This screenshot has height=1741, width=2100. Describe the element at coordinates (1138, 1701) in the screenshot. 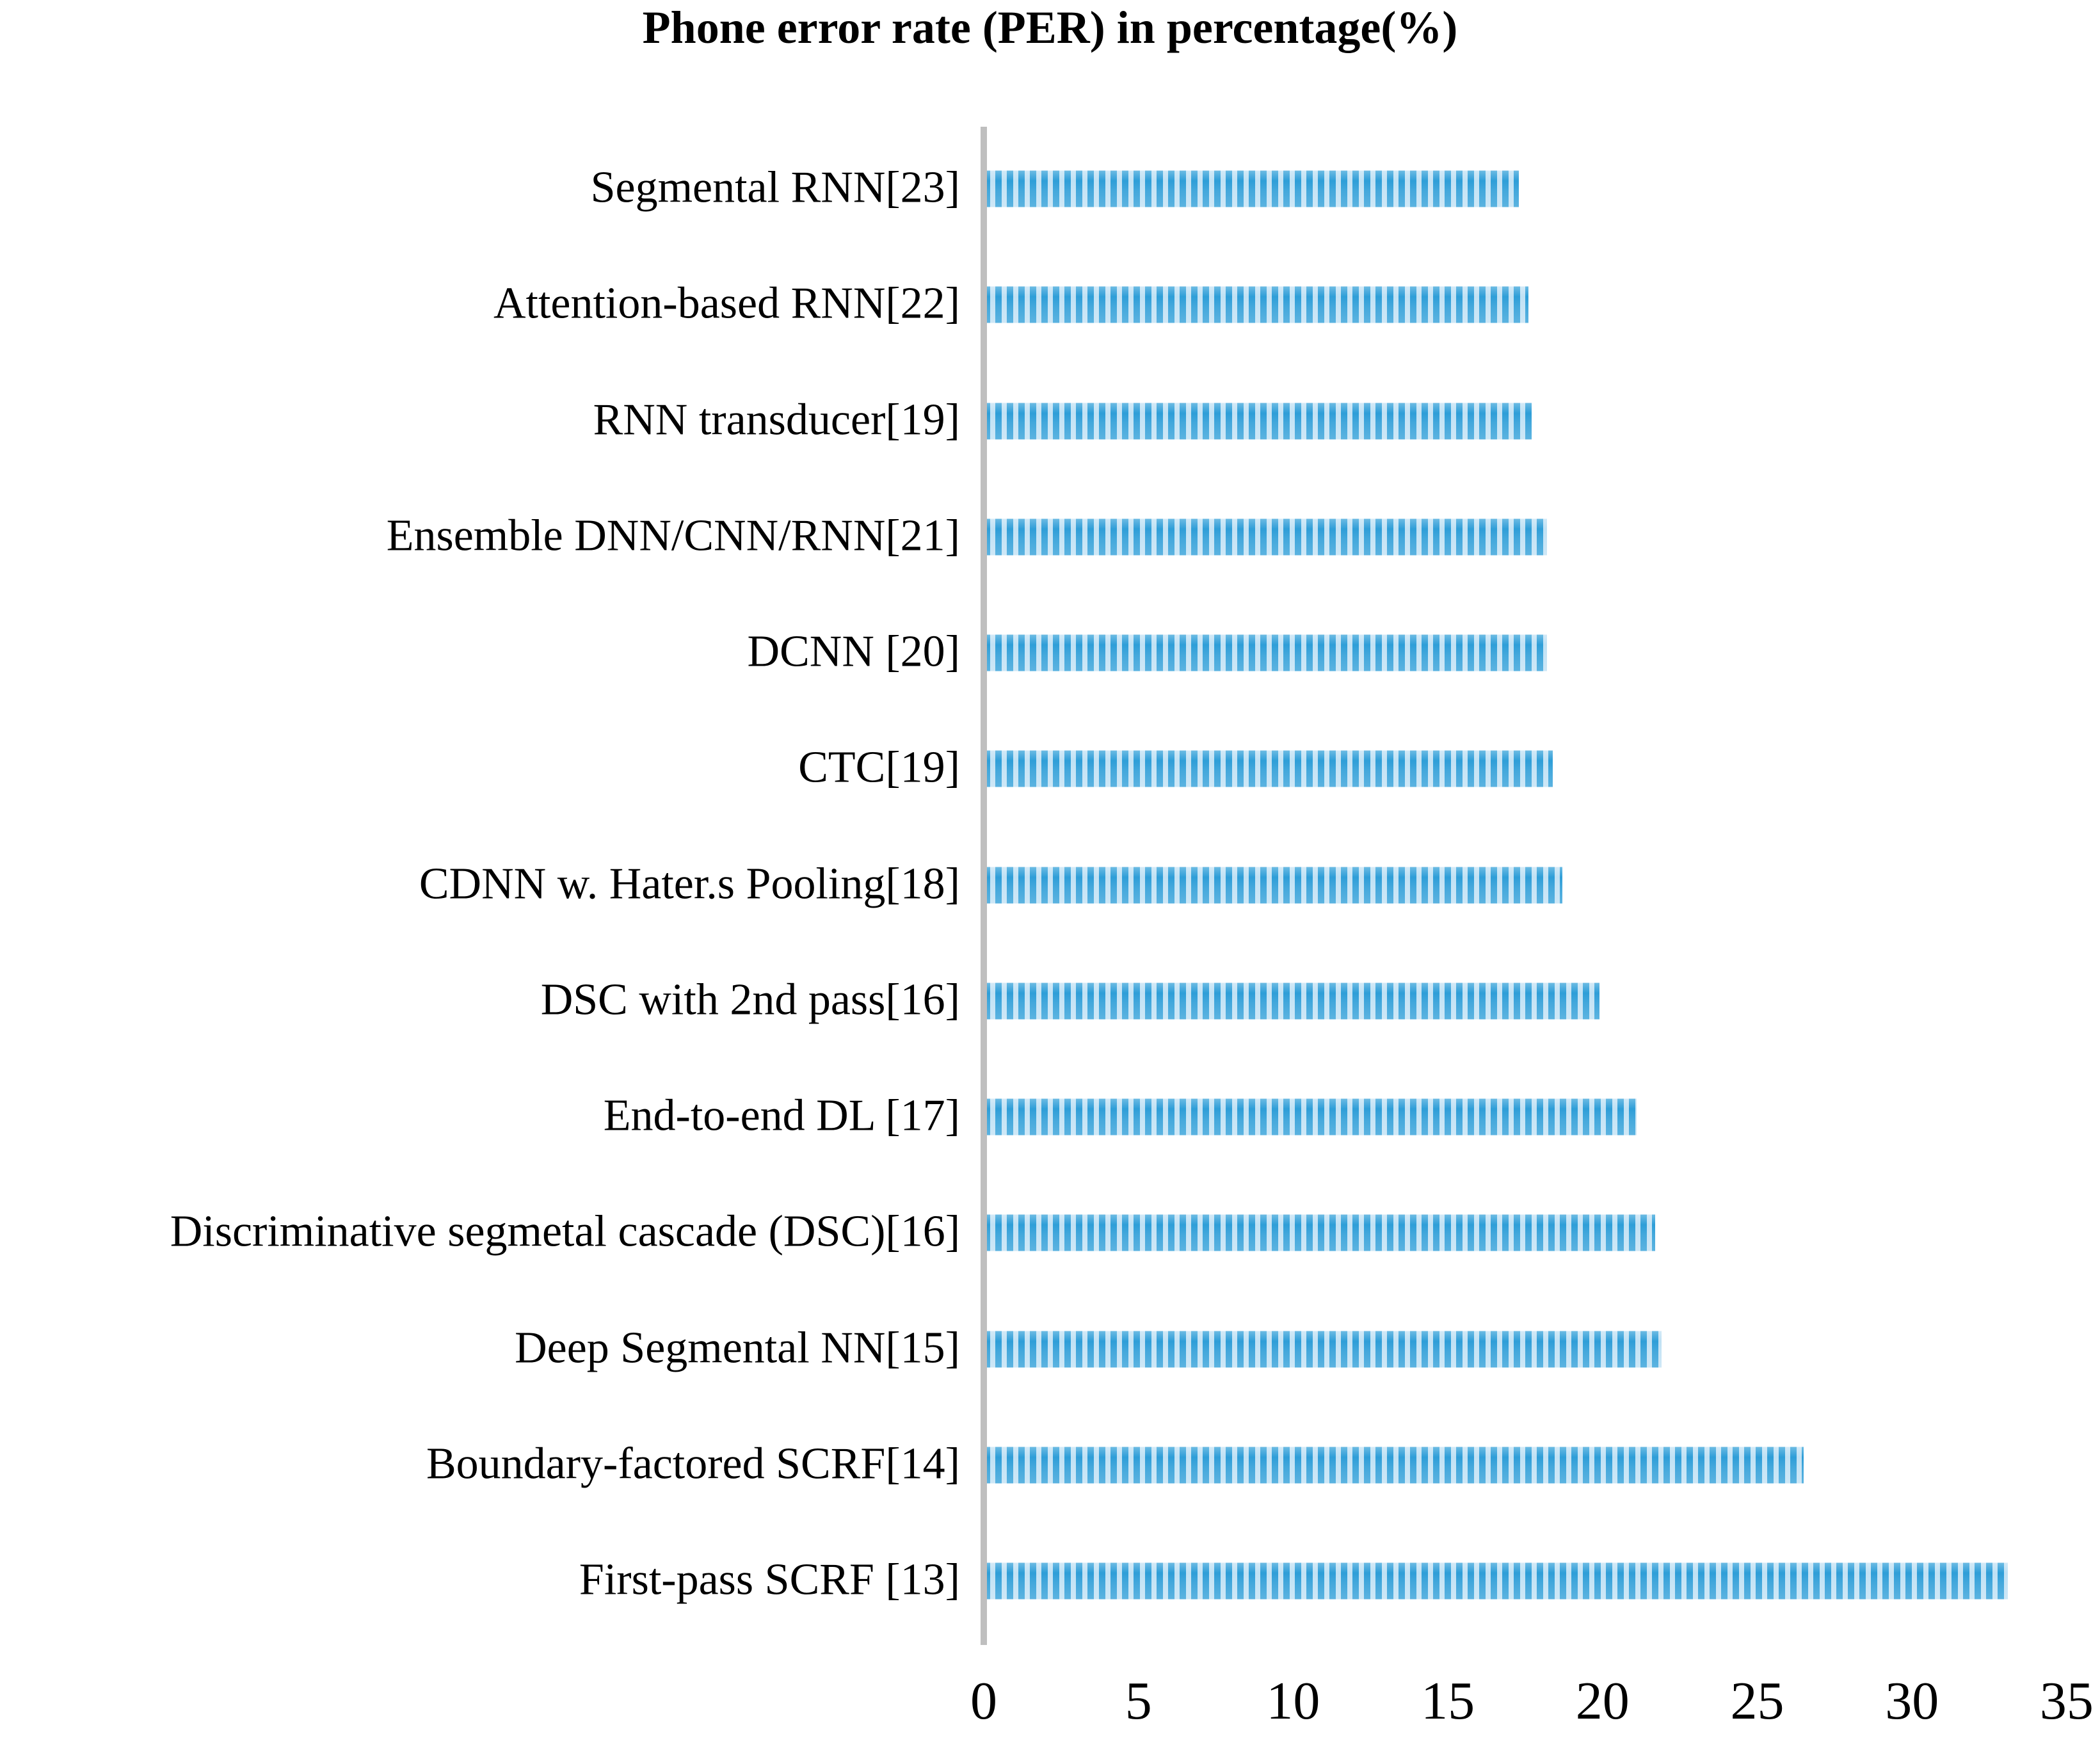

I see `x-tick-label: 5` at that location.